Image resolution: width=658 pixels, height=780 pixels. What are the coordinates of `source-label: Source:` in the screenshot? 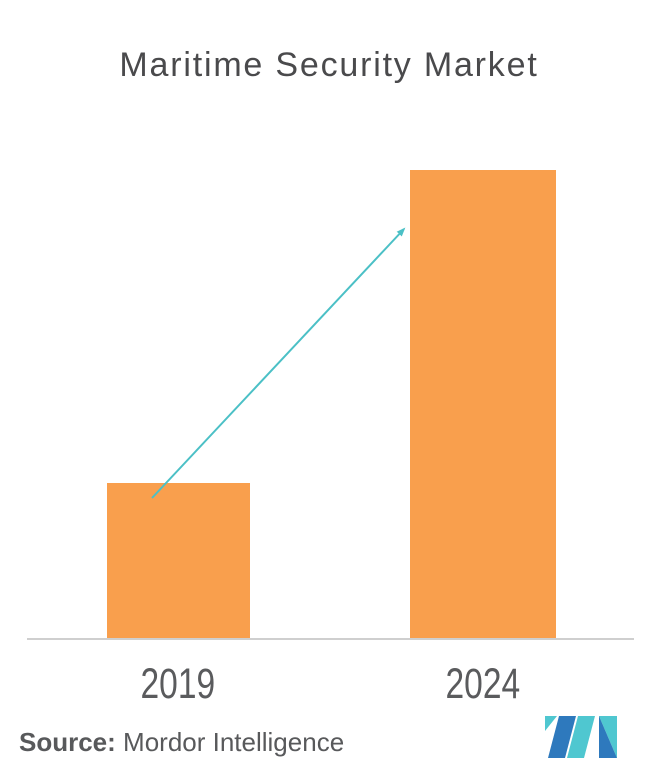 It's located at (67, 742).